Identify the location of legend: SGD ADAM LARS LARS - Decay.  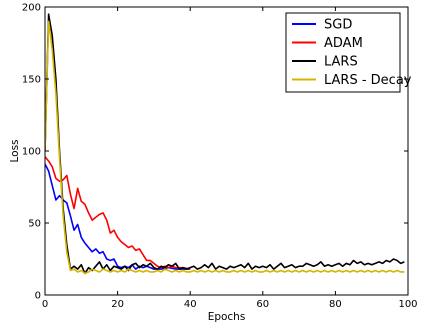
(348, 52).